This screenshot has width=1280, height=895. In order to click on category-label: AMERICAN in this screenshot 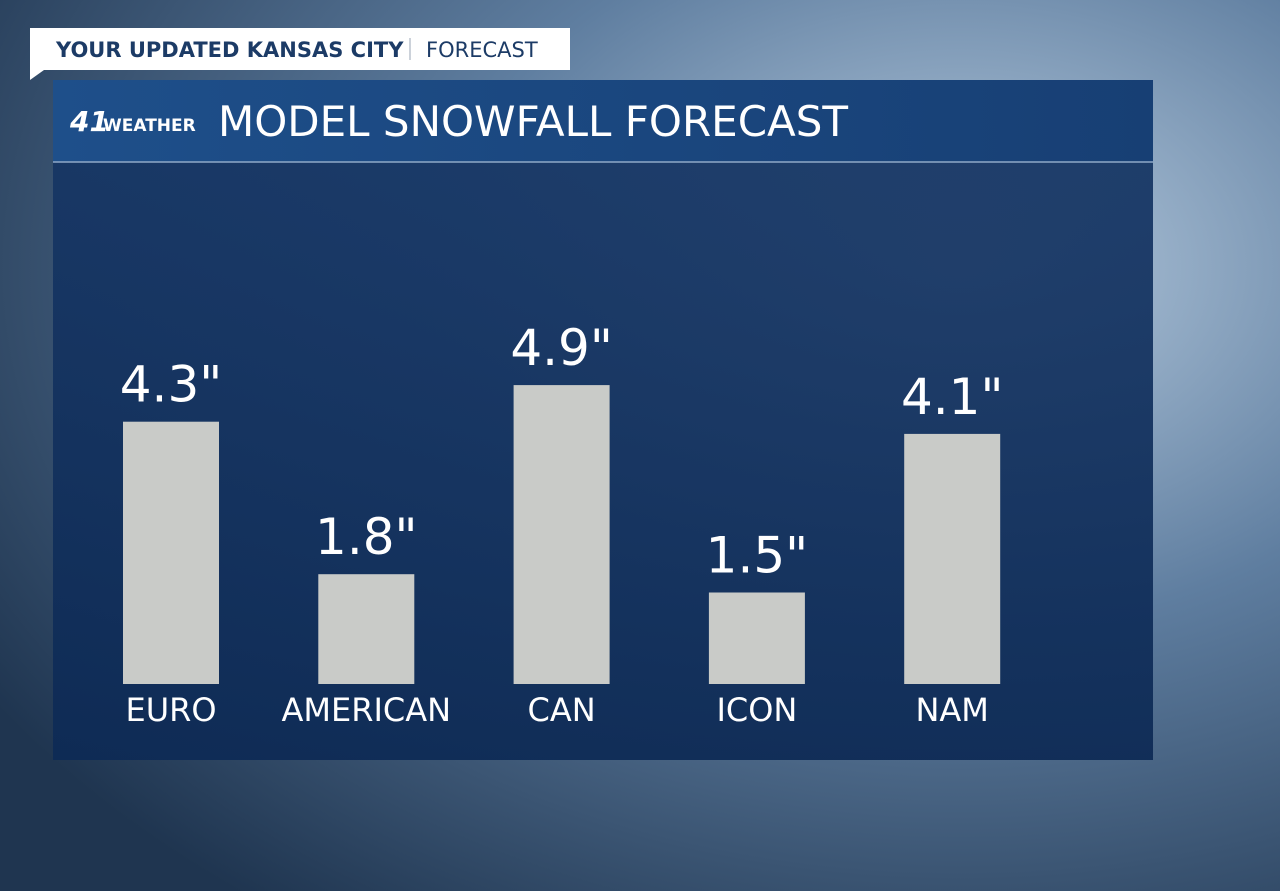, I will do `click(367, 710)`.